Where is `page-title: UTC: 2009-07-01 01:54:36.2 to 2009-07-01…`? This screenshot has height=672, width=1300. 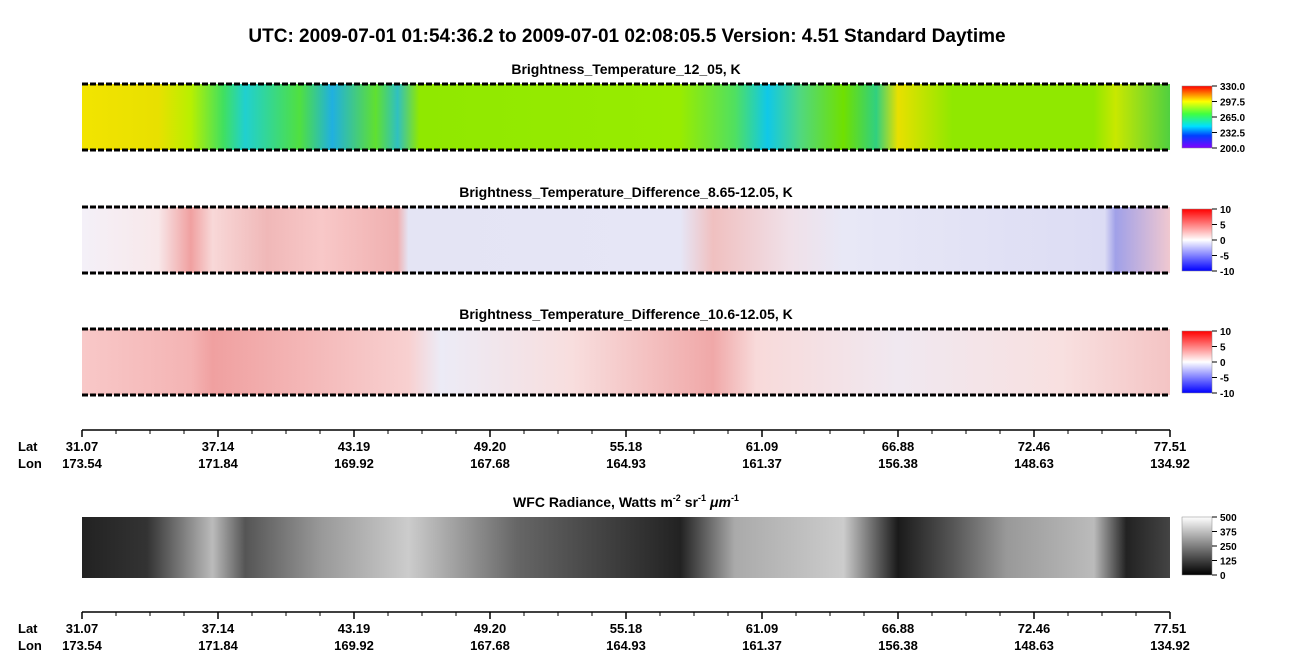 page-title: UTC: 2009-07-01 01:54:36.2 to 2009-07-01… is located at coordinates (626, 36).